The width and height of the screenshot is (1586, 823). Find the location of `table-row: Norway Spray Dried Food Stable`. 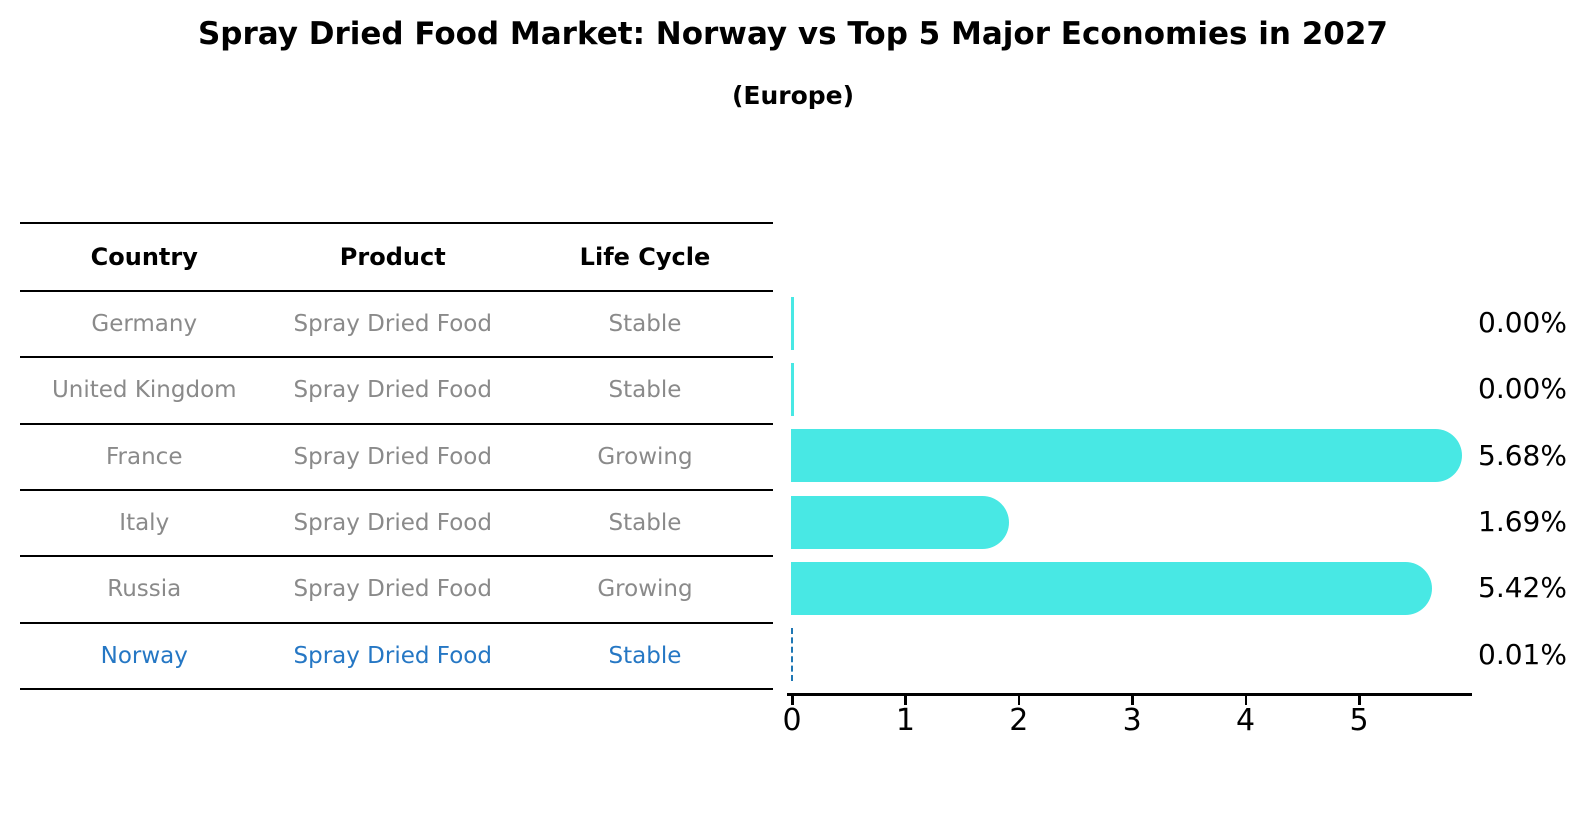

table-row: Norway Spray Dried Food Stable is located at coordinates (396, 657).